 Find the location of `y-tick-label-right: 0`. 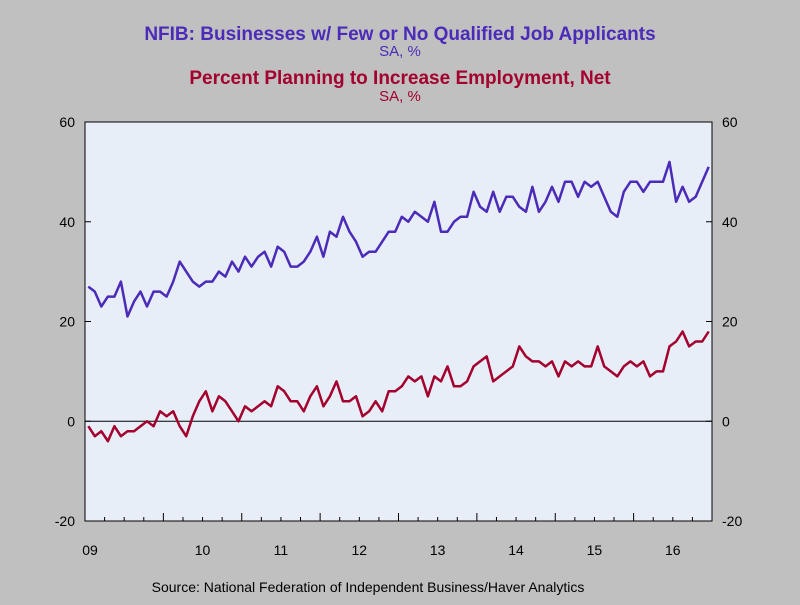

y-tick-label-right: 0 is located at coordinates (726, 421).